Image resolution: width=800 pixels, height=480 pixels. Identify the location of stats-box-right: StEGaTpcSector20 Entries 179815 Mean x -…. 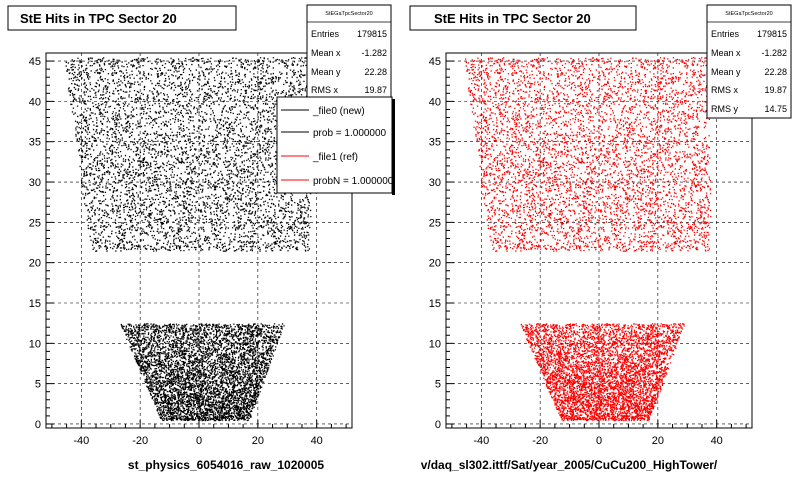
(749, 61).